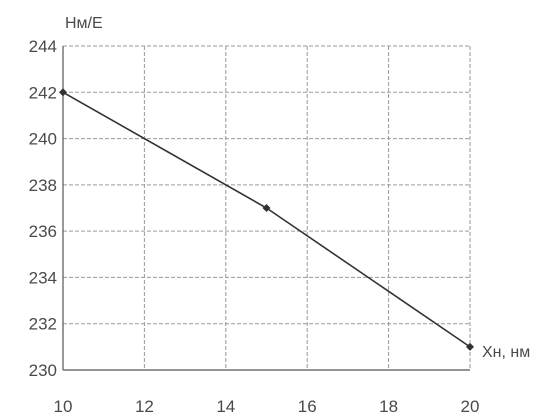  What do you see at coordinates (43, 46) in the screenshot?
I see `y-tick-label: 244` at bounding box center [43, 46].